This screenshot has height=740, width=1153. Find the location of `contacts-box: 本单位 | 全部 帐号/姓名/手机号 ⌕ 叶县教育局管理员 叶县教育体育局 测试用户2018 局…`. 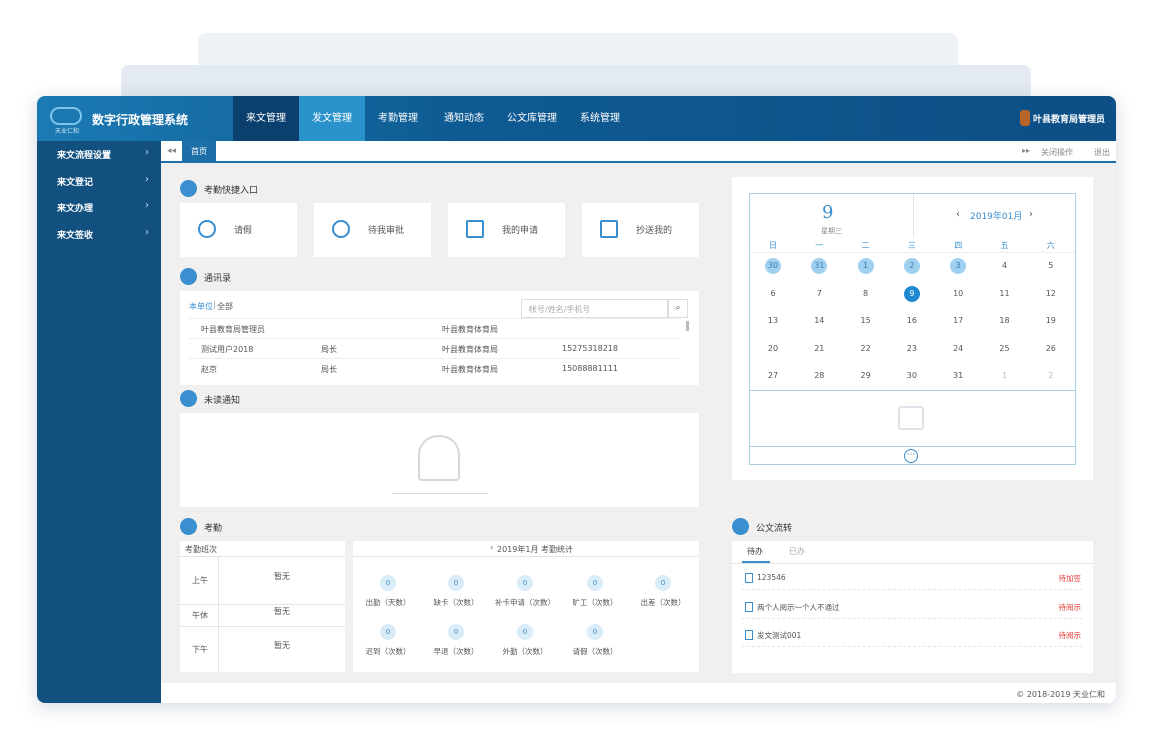

contacts-box: 本单位 | 全部 帐号/姓名/手机号 ⌕ 叶县教育局管理员 叶县教育体育局 测试用户2018 局… is located at coordinates (439, 338).